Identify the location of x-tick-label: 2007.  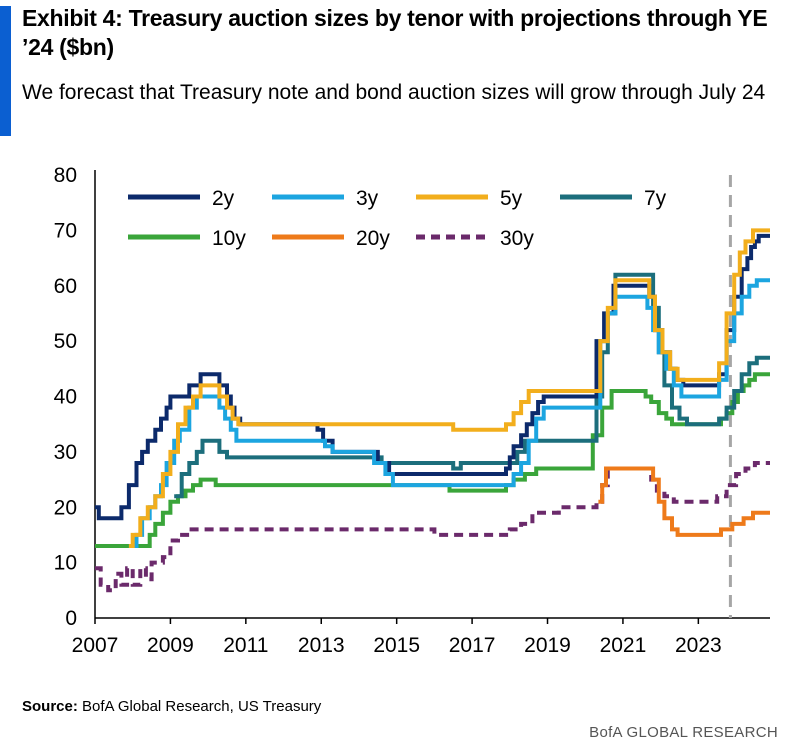
(95, 645).